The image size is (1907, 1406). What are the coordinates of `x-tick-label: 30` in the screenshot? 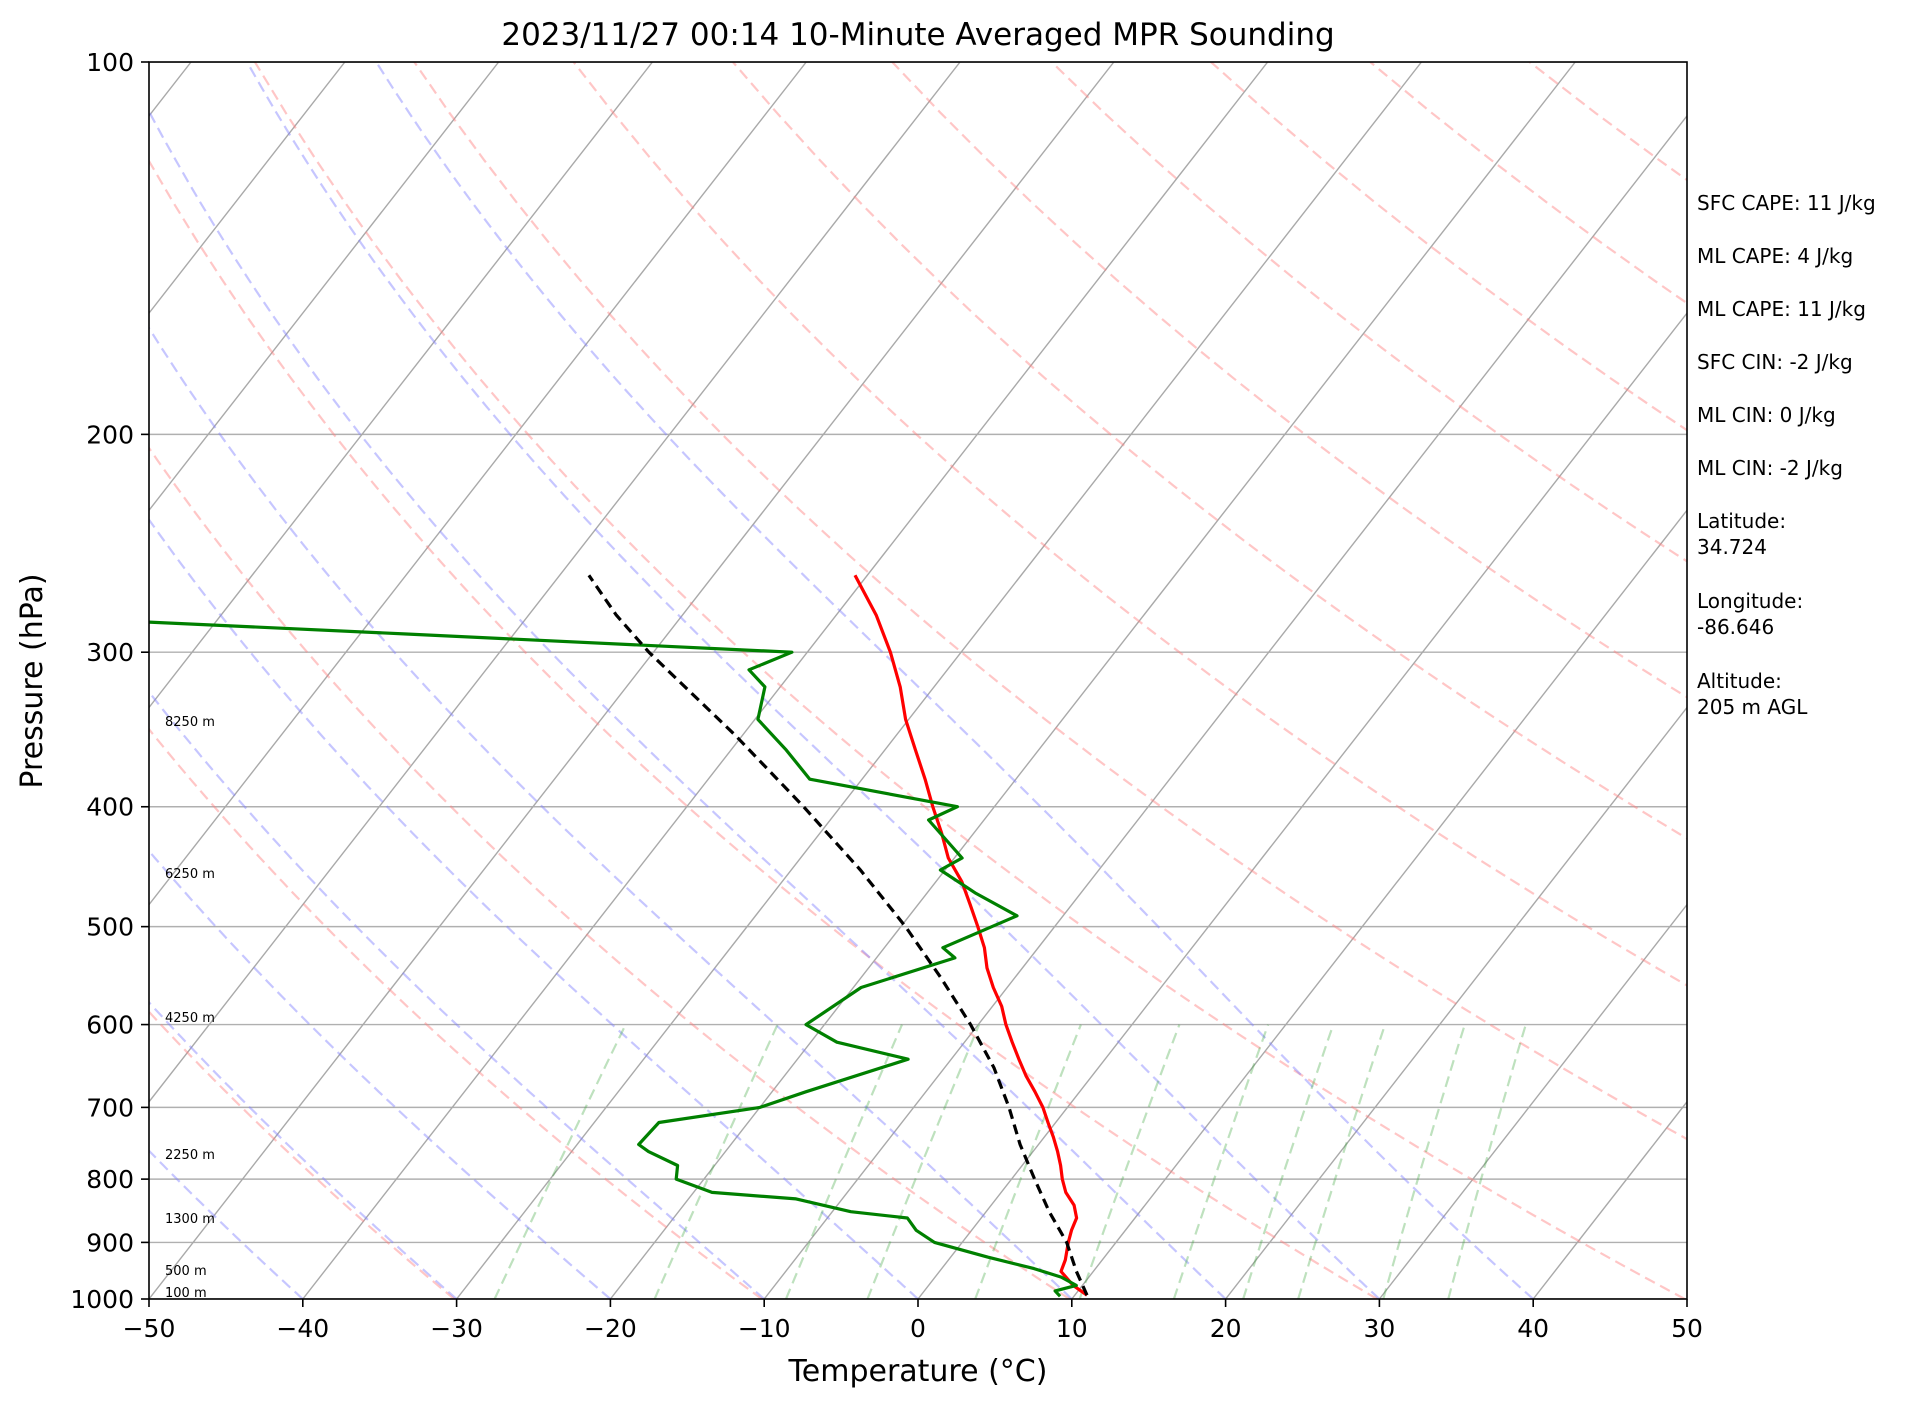 It's located at (1379, 1328).